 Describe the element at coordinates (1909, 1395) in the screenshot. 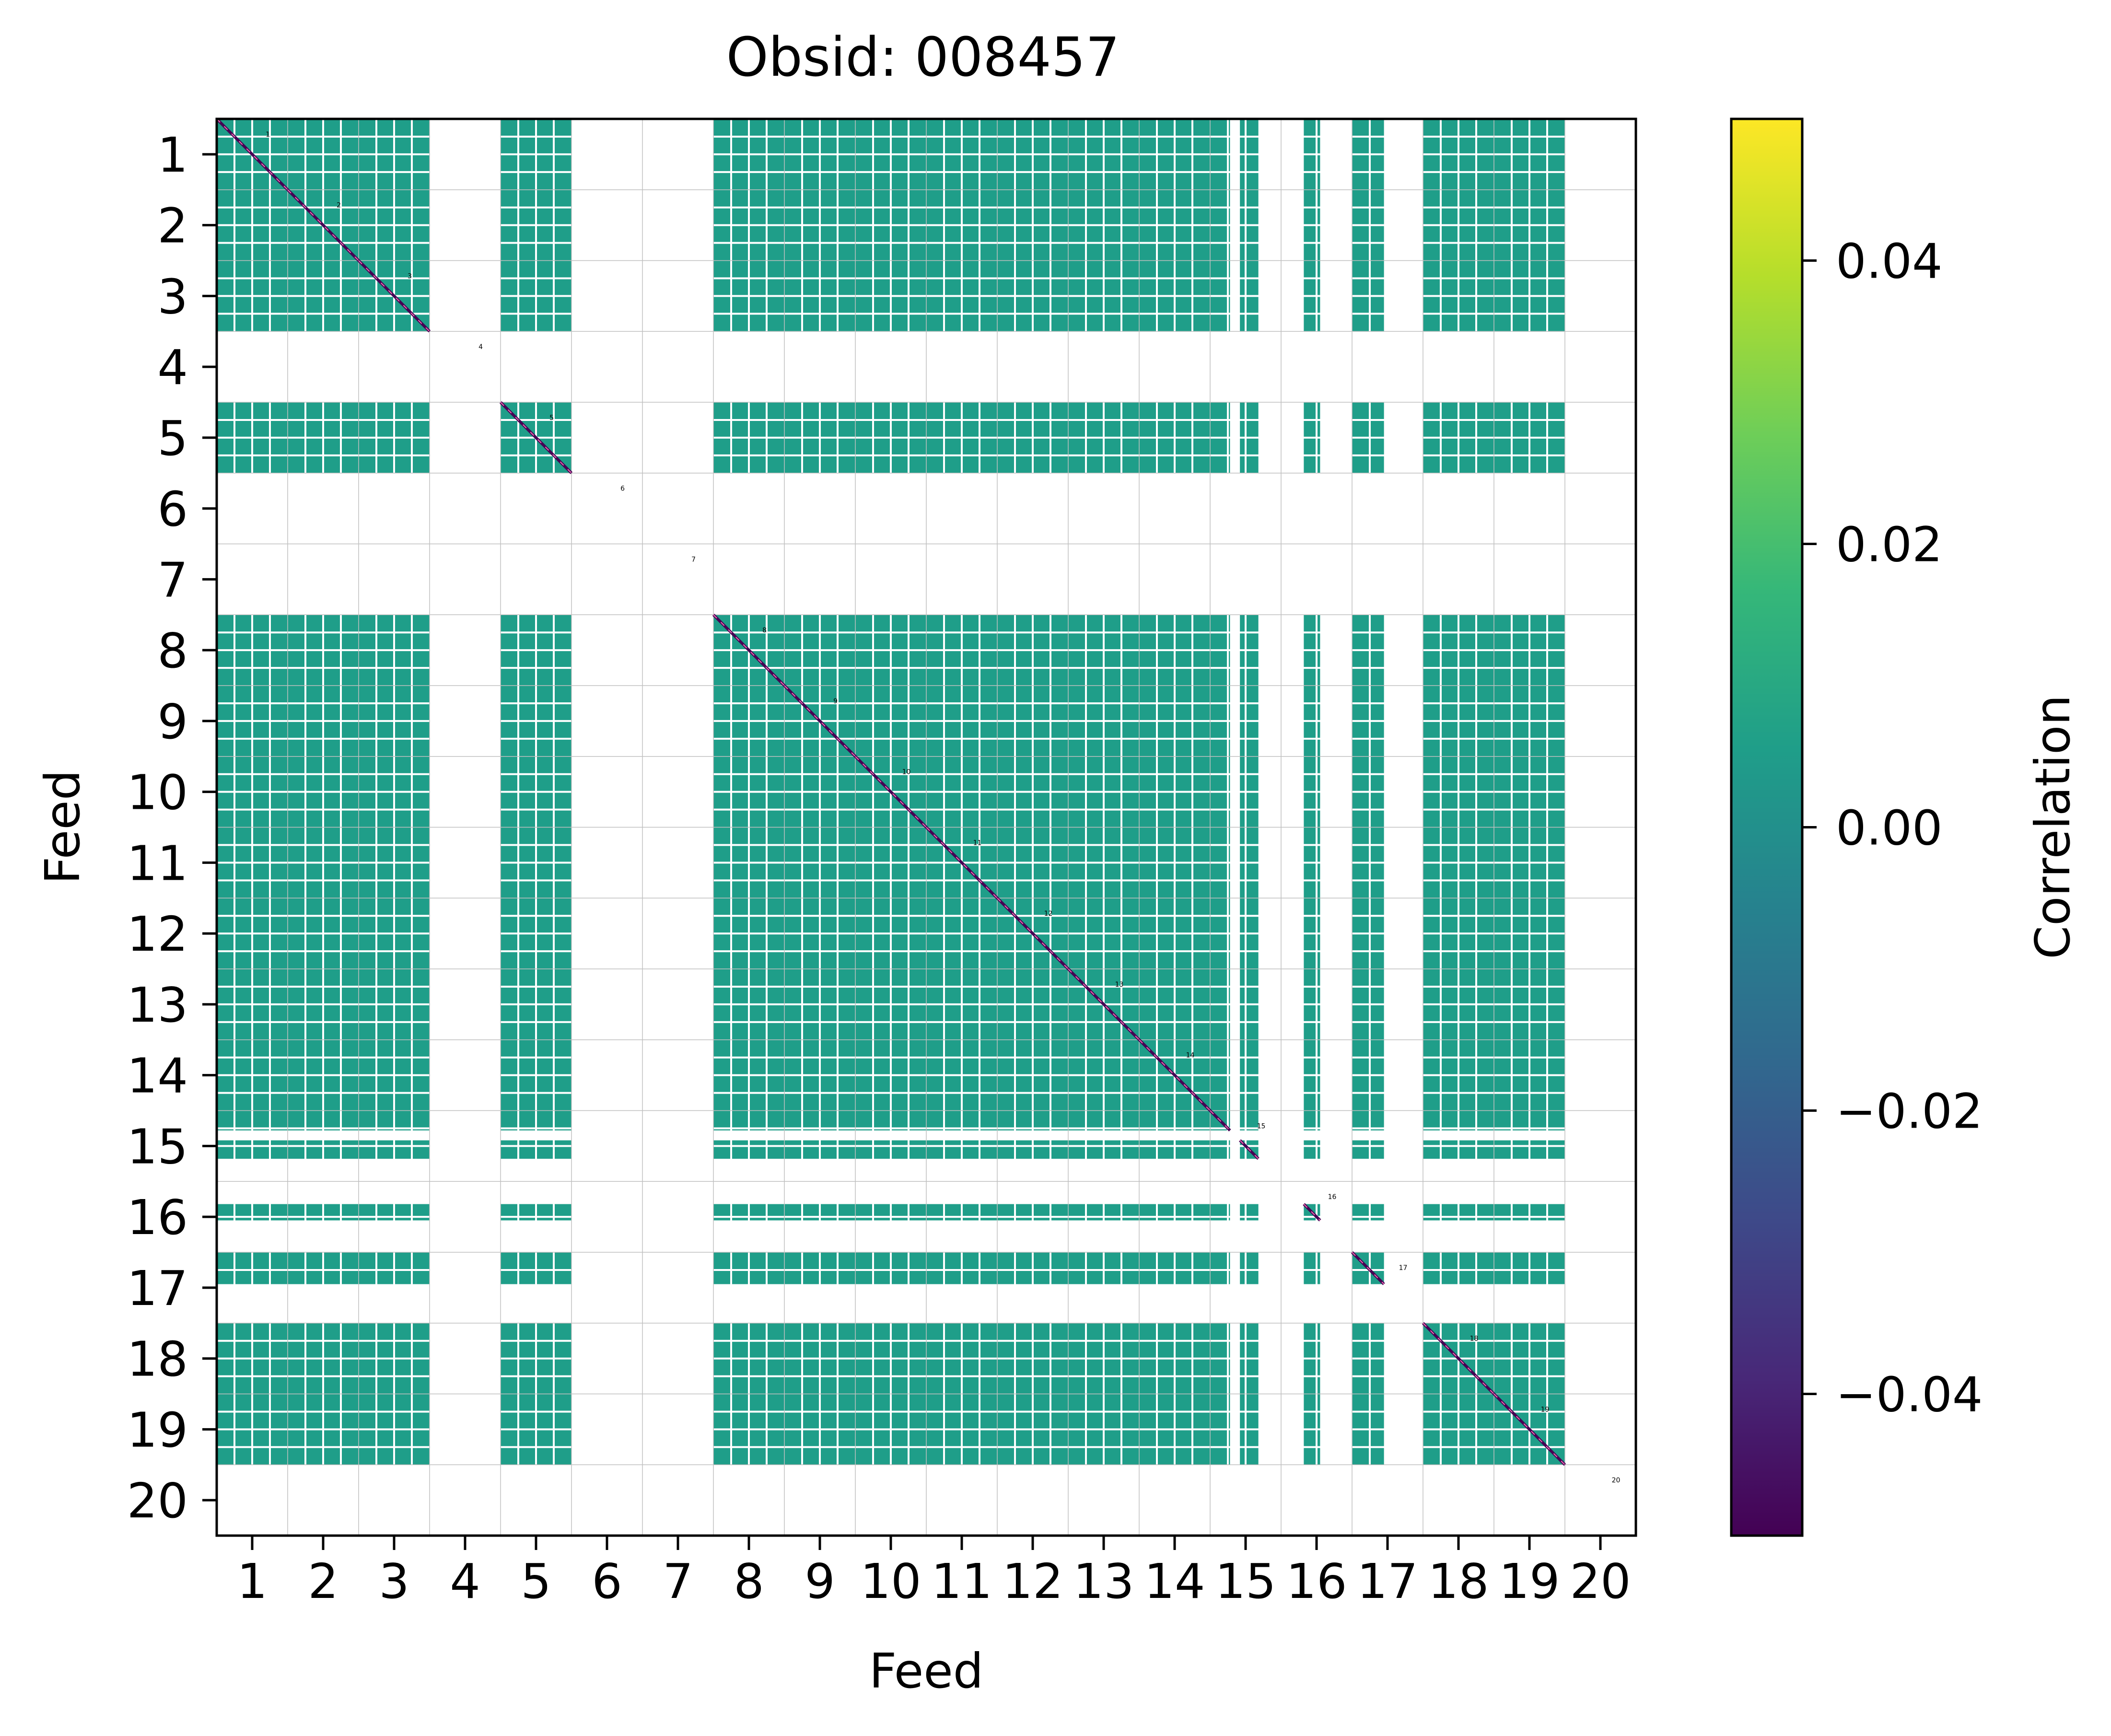

I see `colorbar-tick-label: −0.04` at that location.